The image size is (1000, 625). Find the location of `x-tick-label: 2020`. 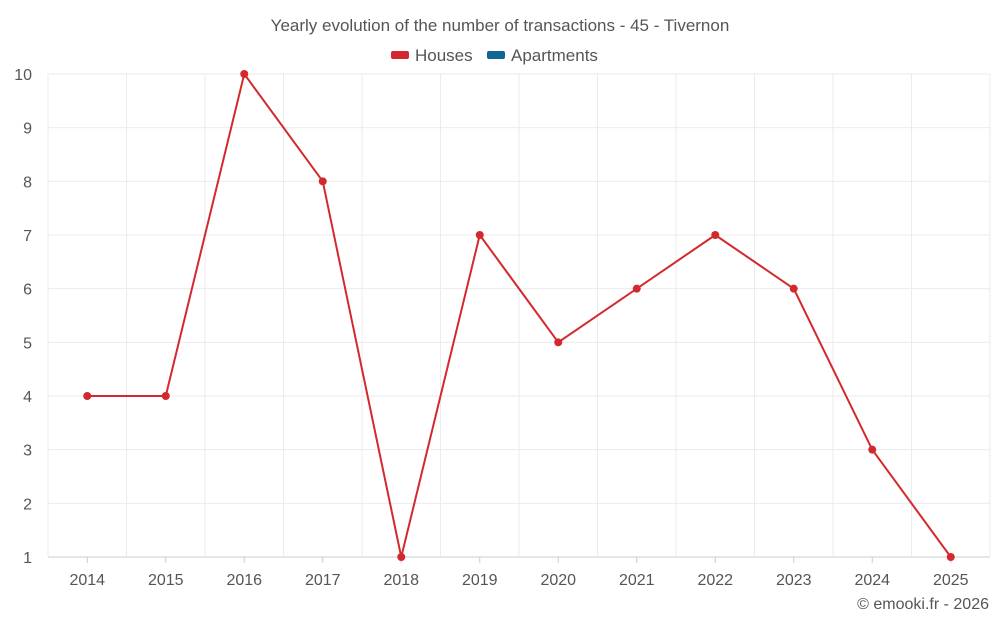

x-tick-label: 2020 is located at coordinates (558, 580).